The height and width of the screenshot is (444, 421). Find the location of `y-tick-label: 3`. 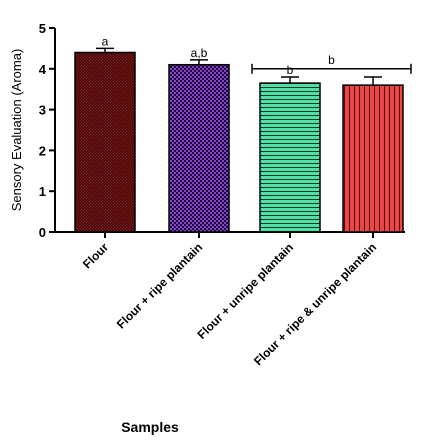

y-tick-label: 3 is located at coordinates (42, 110).